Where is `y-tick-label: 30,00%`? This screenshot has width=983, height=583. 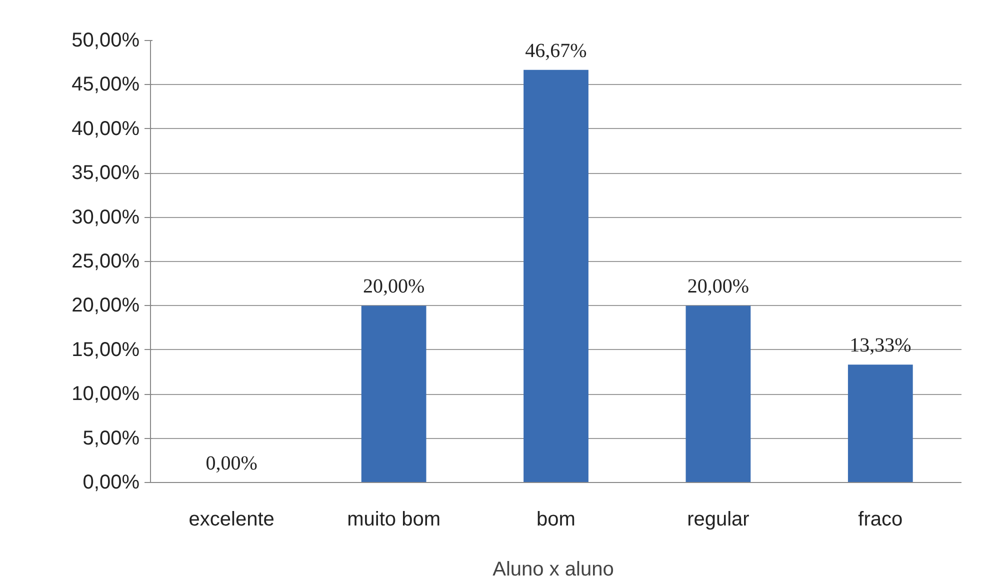
y-tick-label: 30,00% is located at coordinates (106, 217).